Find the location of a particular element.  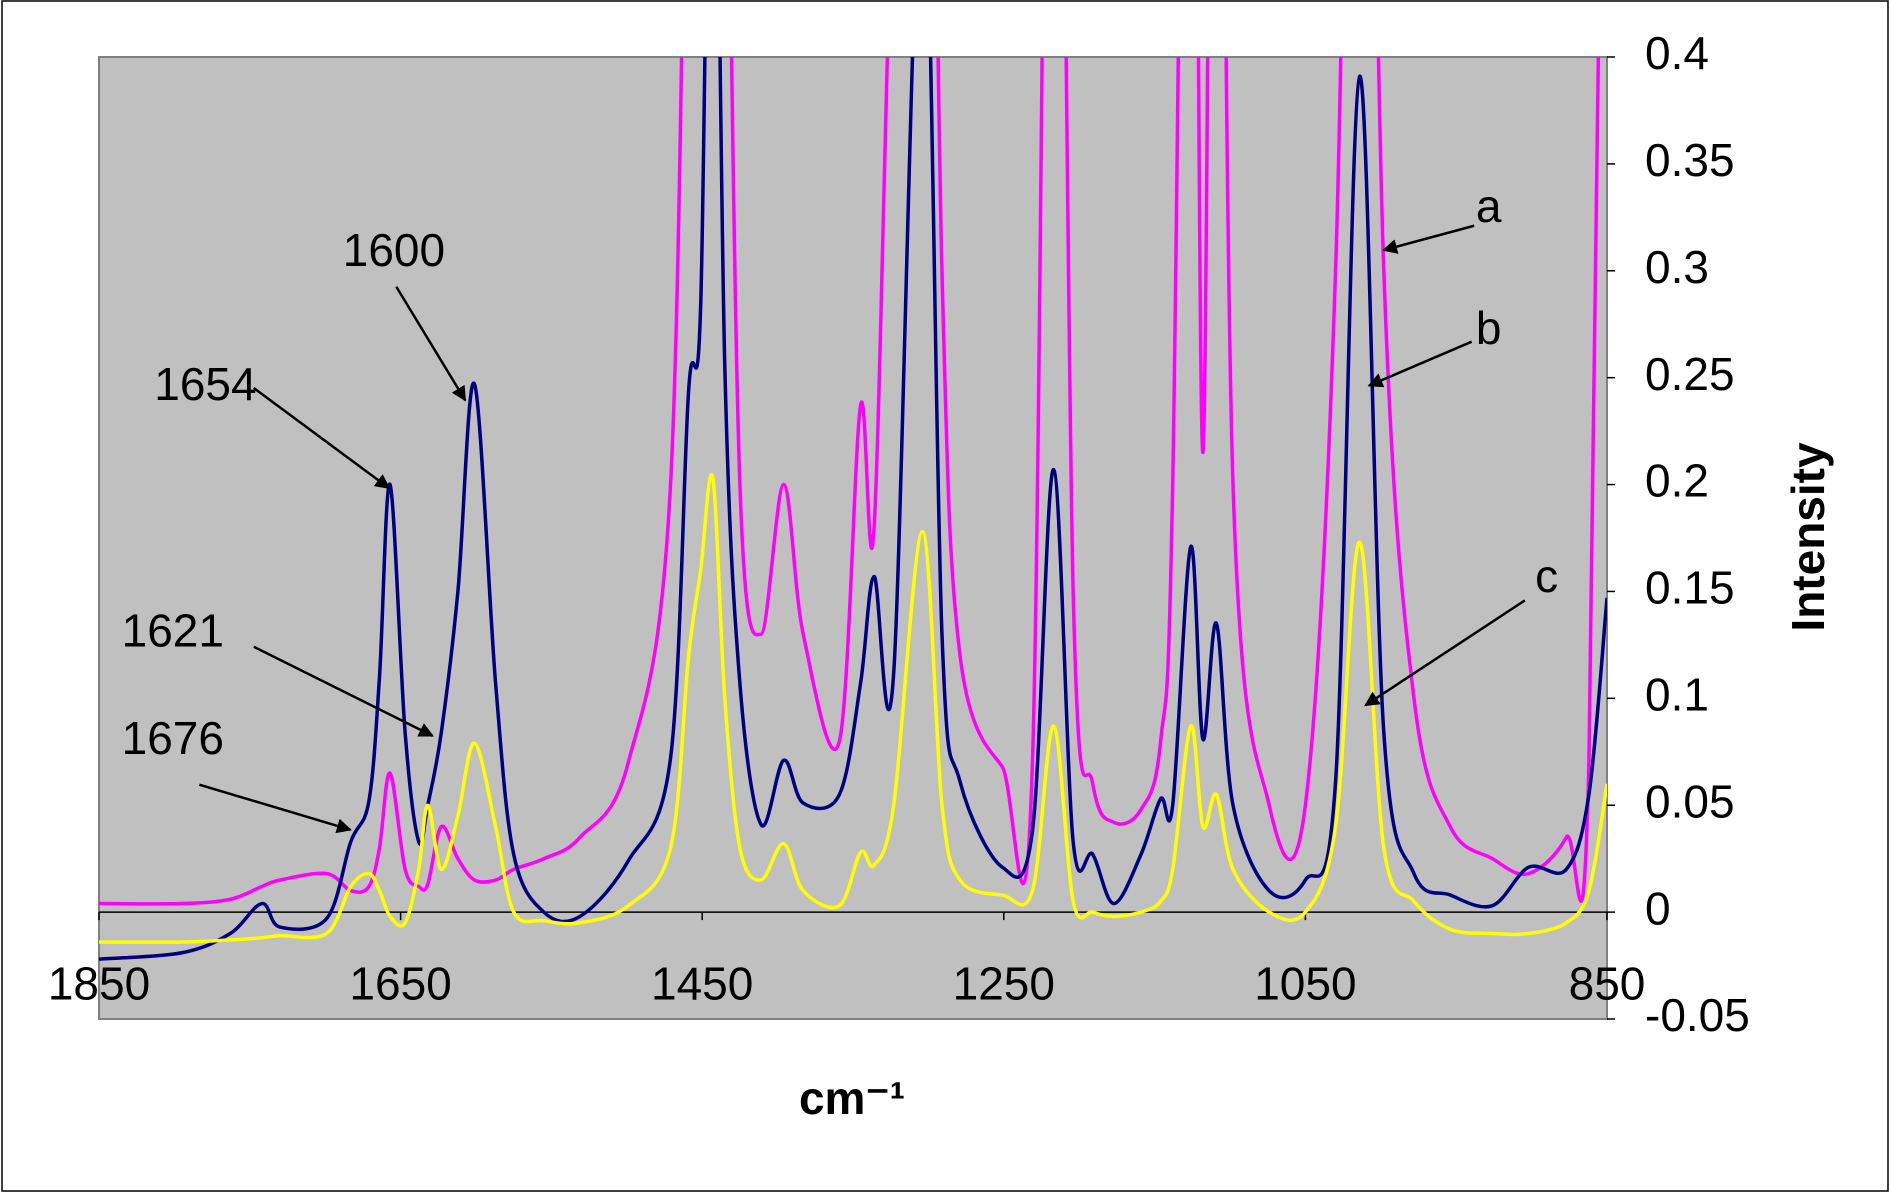

y-tick-label: 0.35 is located at coordinates (1690, 160).